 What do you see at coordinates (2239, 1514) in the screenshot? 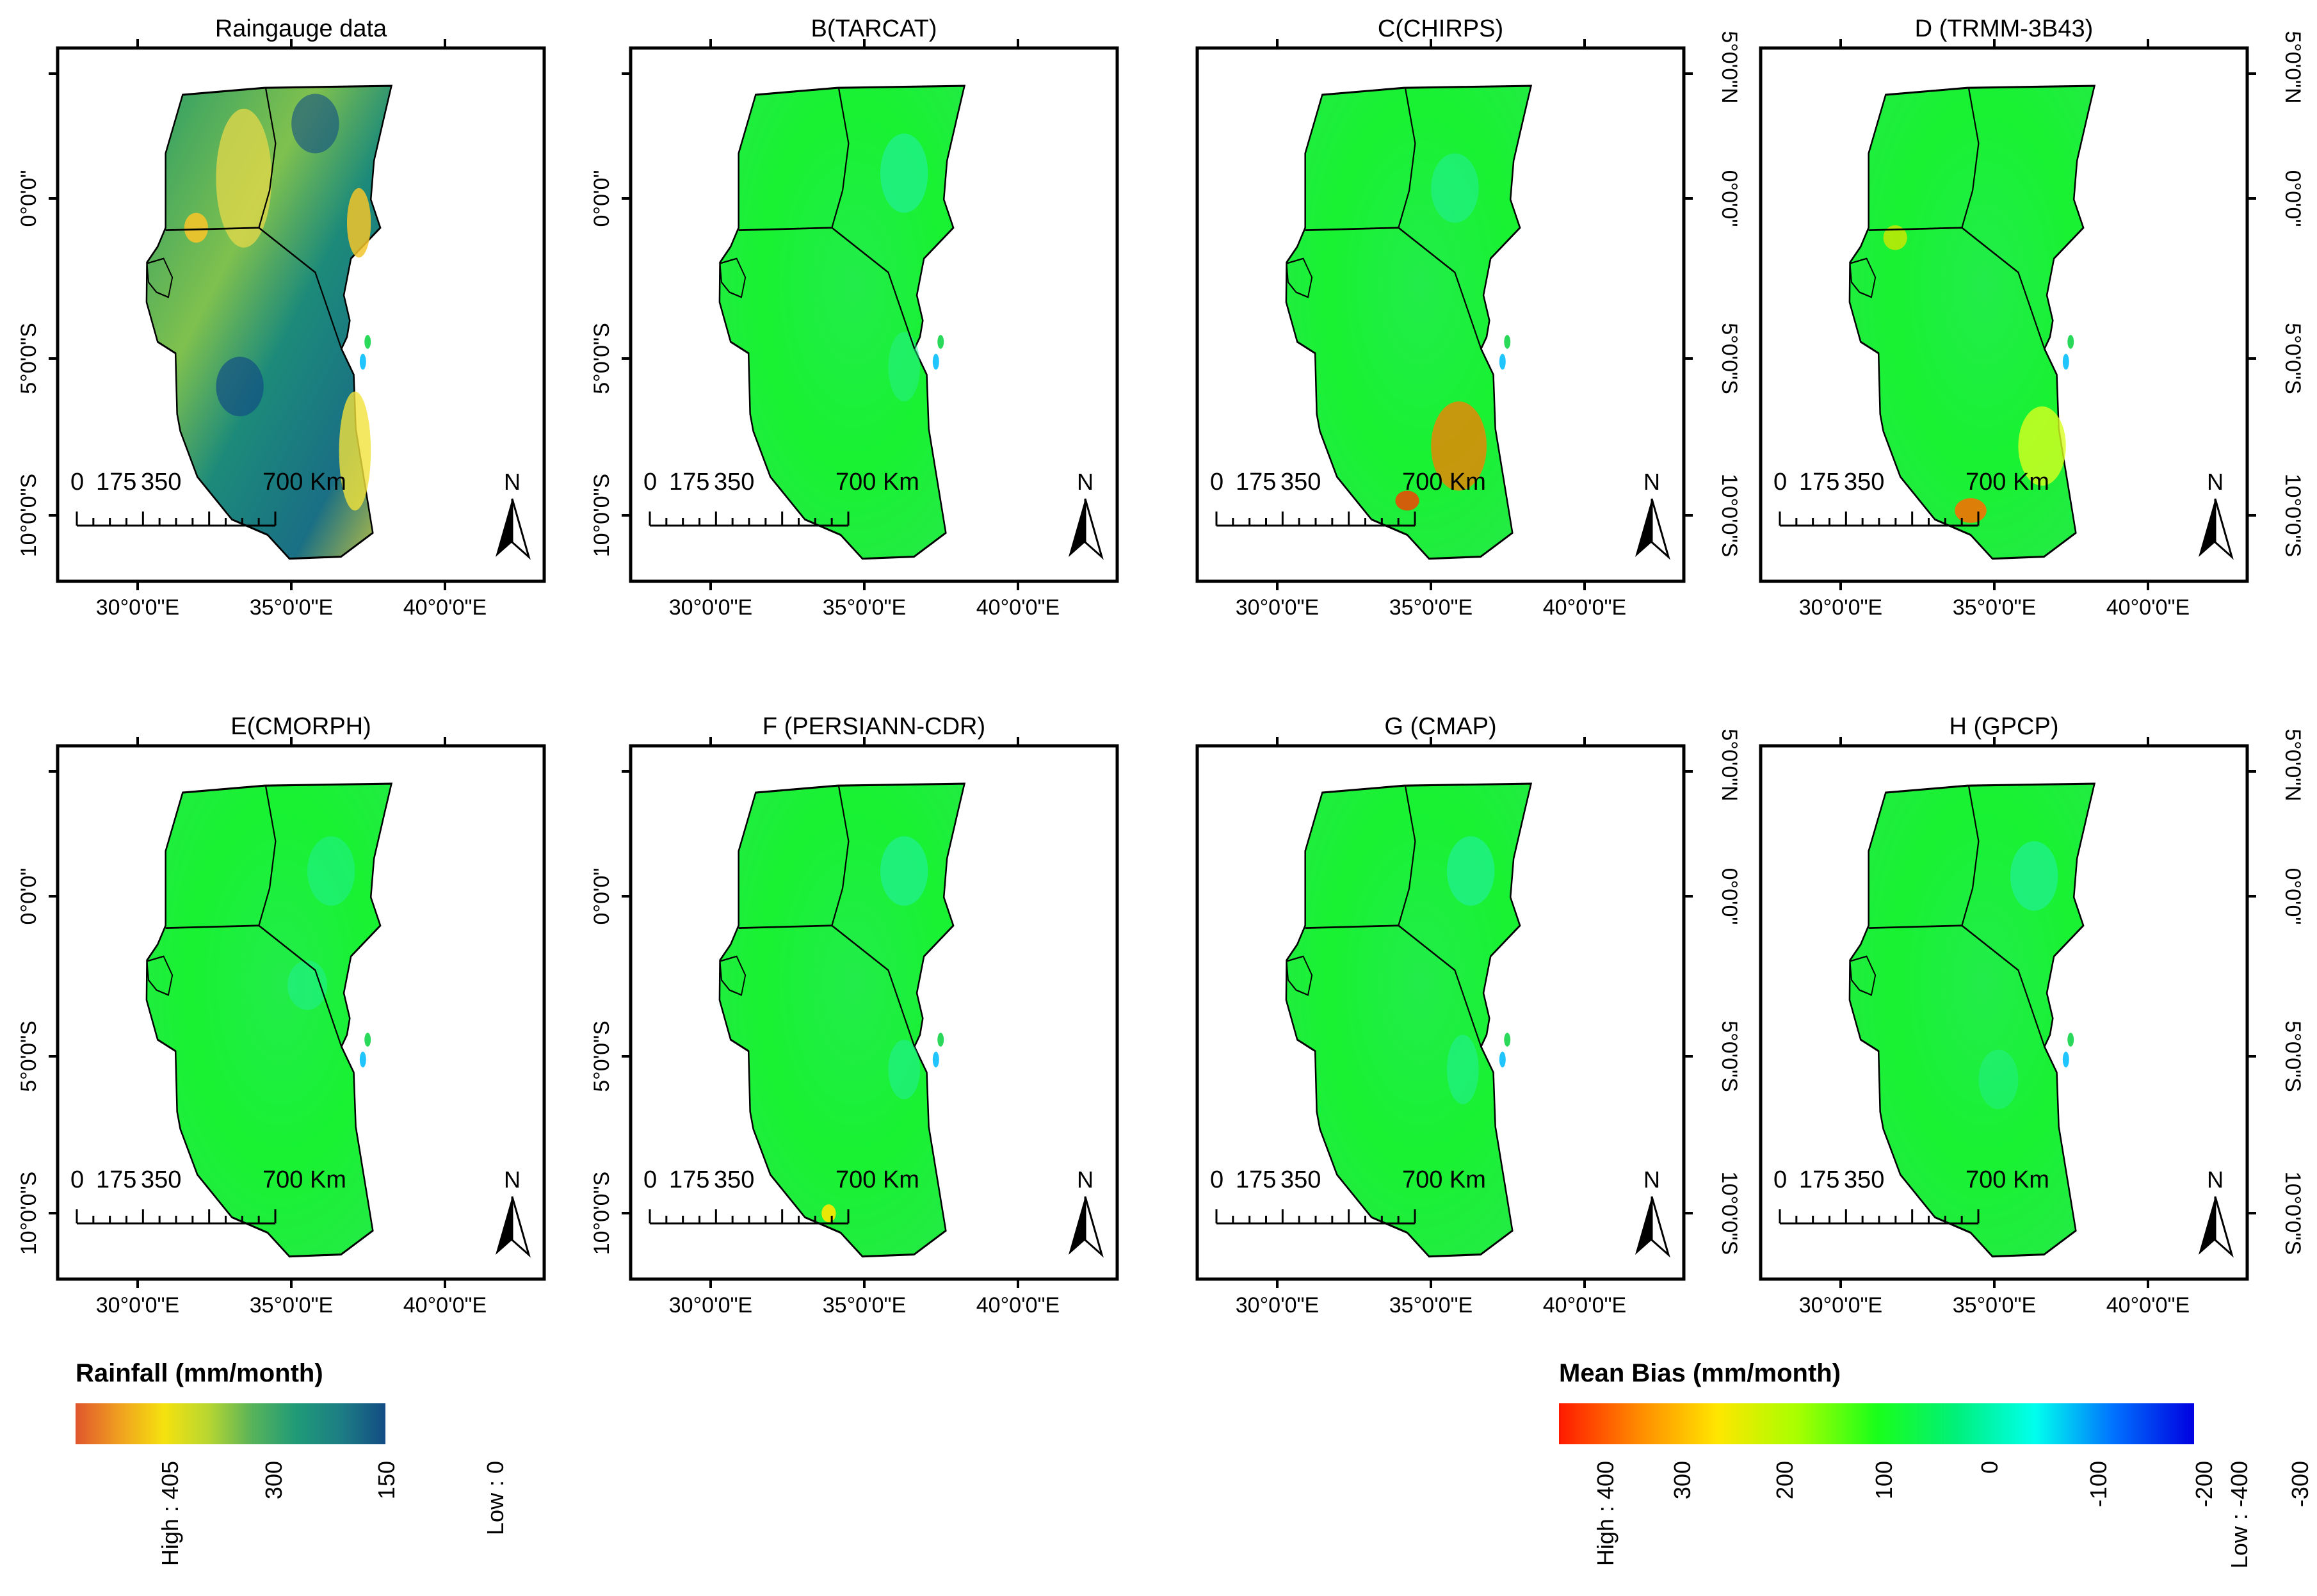
I see `legend-label: Low : -400` at bounding box center [2239, 1514].